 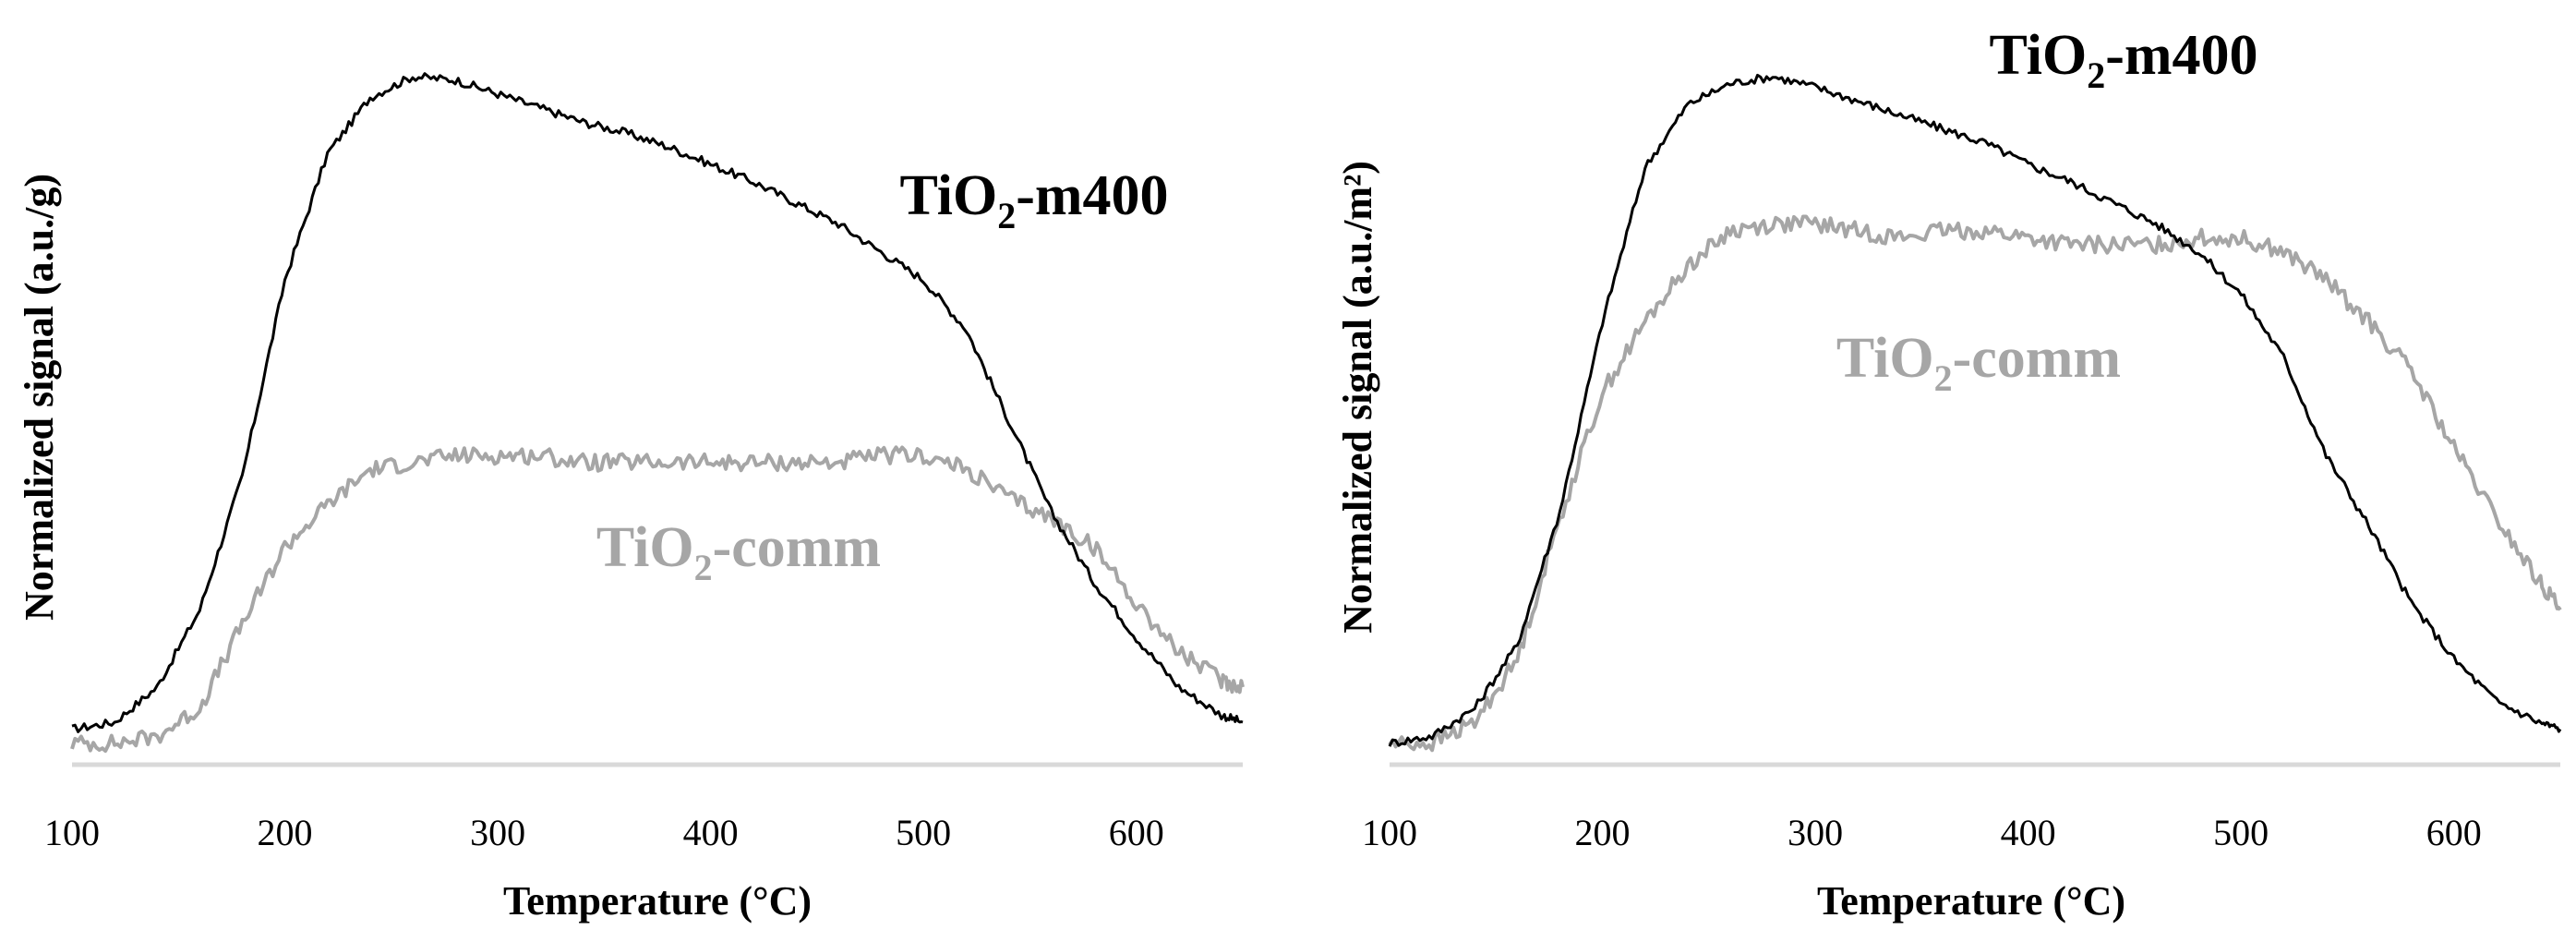 I want to click on y-axis-title: Normalized signal (a.u./g), so click(x=39, y=397).